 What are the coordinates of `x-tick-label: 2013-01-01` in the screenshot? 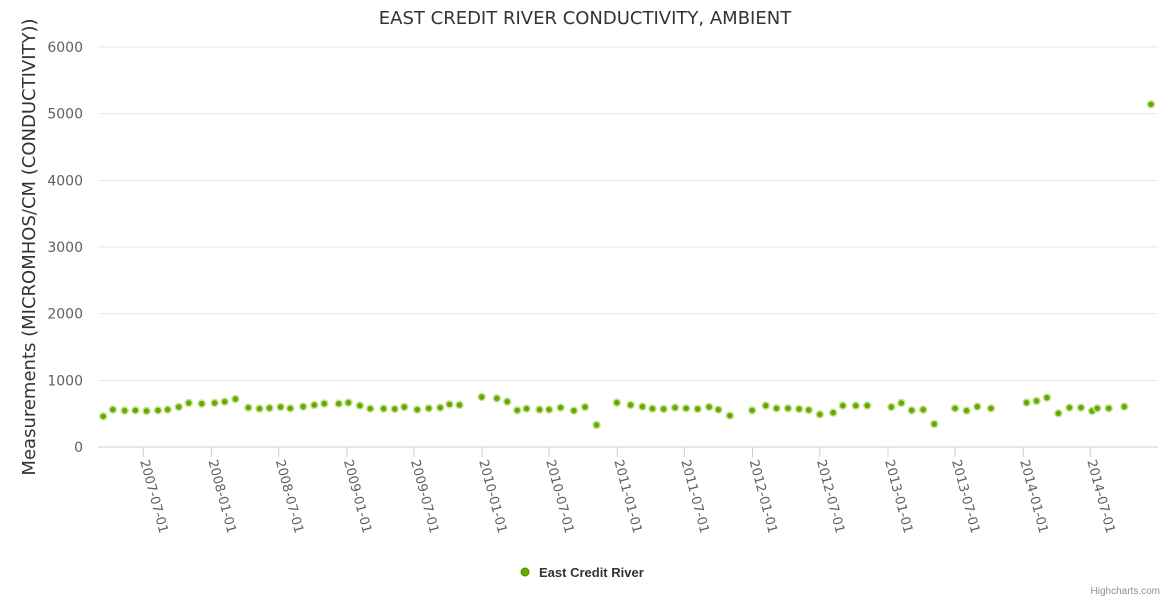 It's located at (898, 496).